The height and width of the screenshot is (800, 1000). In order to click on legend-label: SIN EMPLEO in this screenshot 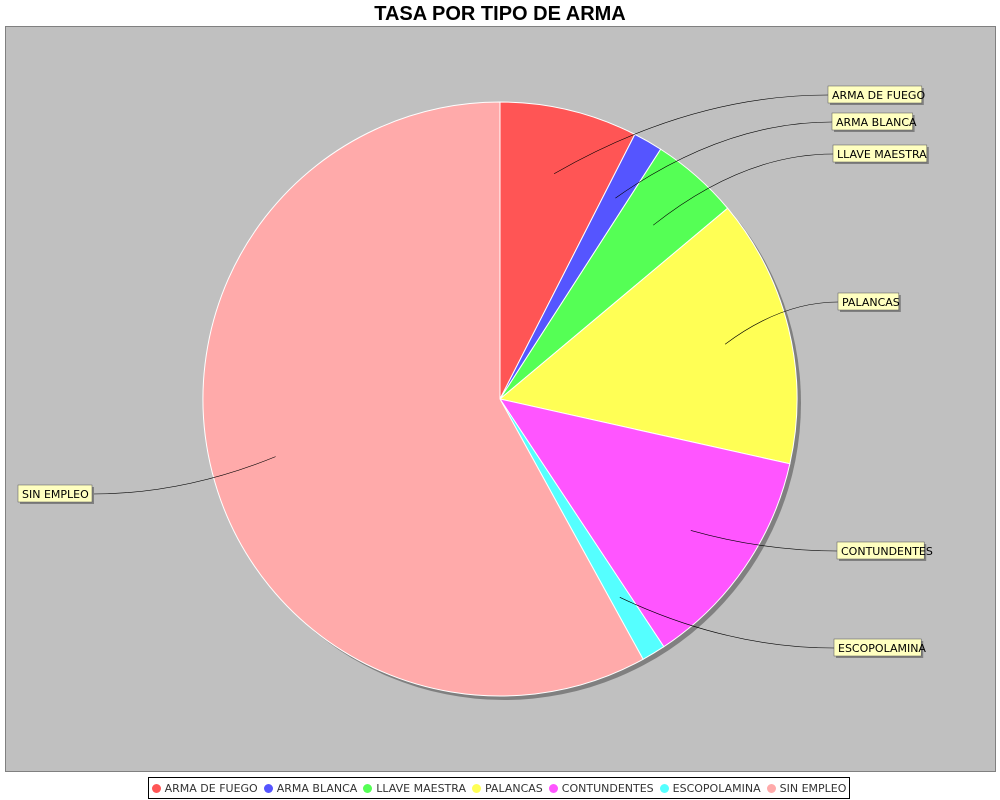, I will do `click(813, 788)`.